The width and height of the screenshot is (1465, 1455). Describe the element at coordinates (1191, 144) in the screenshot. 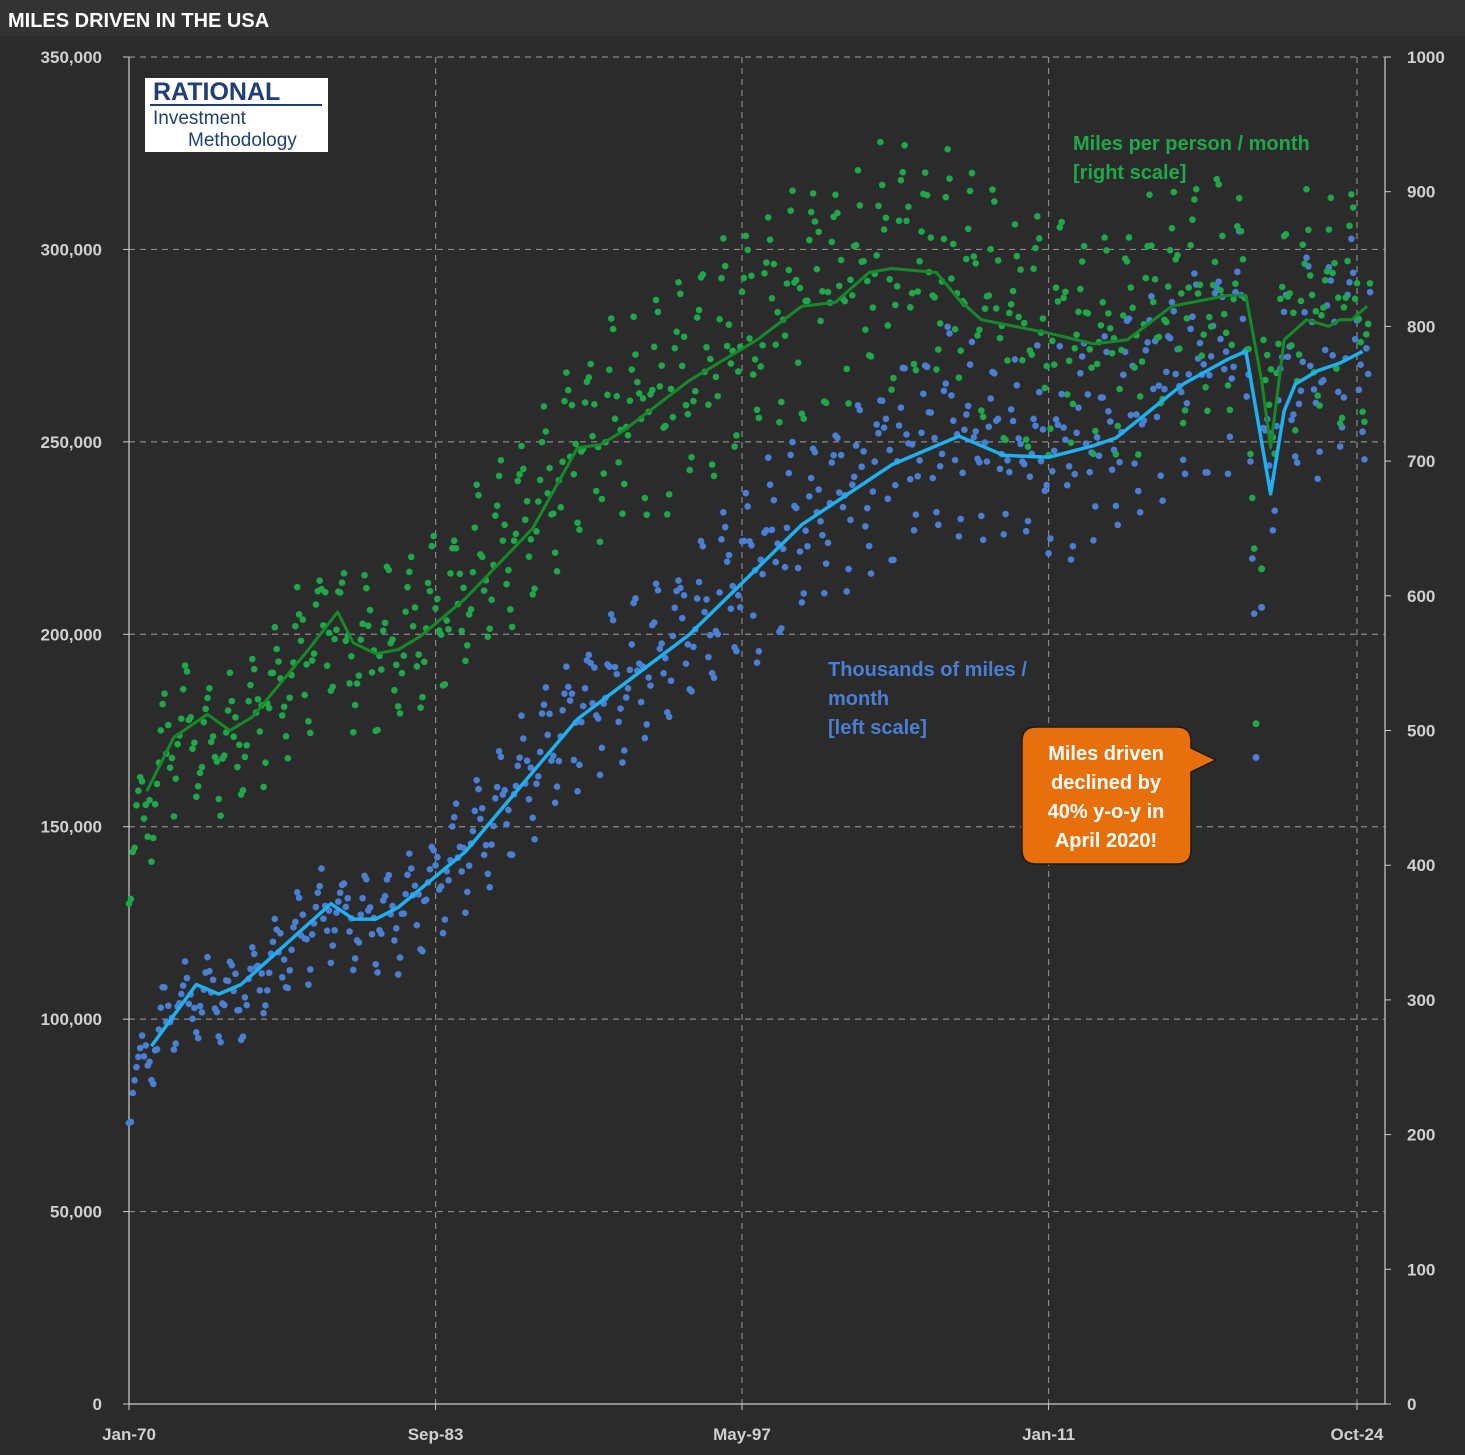

I see `right-series-annotation-1: Miles per person / month` at that location.